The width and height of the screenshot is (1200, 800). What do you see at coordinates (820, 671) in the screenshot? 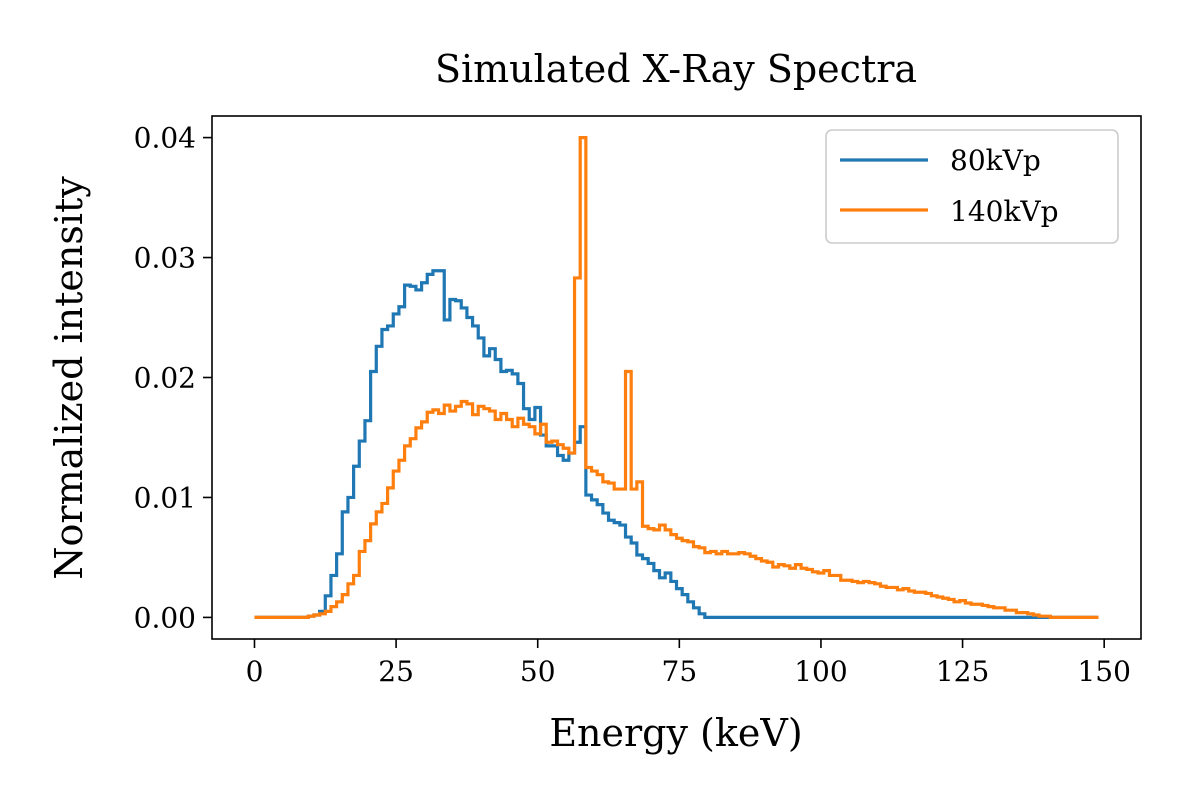
I see `x-tick-label: 100` at bounding box center [820, 671].